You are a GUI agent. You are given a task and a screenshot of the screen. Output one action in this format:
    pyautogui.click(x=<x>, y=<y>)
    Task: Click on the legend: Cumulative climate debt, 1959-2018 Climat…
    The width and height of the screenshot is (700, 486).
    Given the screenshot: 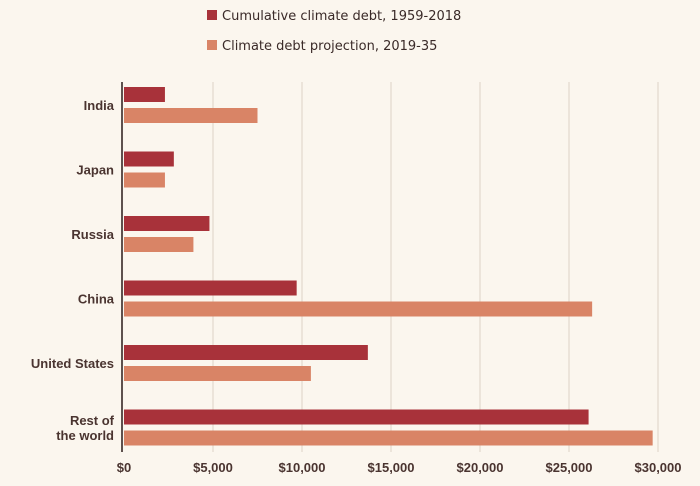 What is the action you would take?
    pyautogui.click(x=334, y=31)
    